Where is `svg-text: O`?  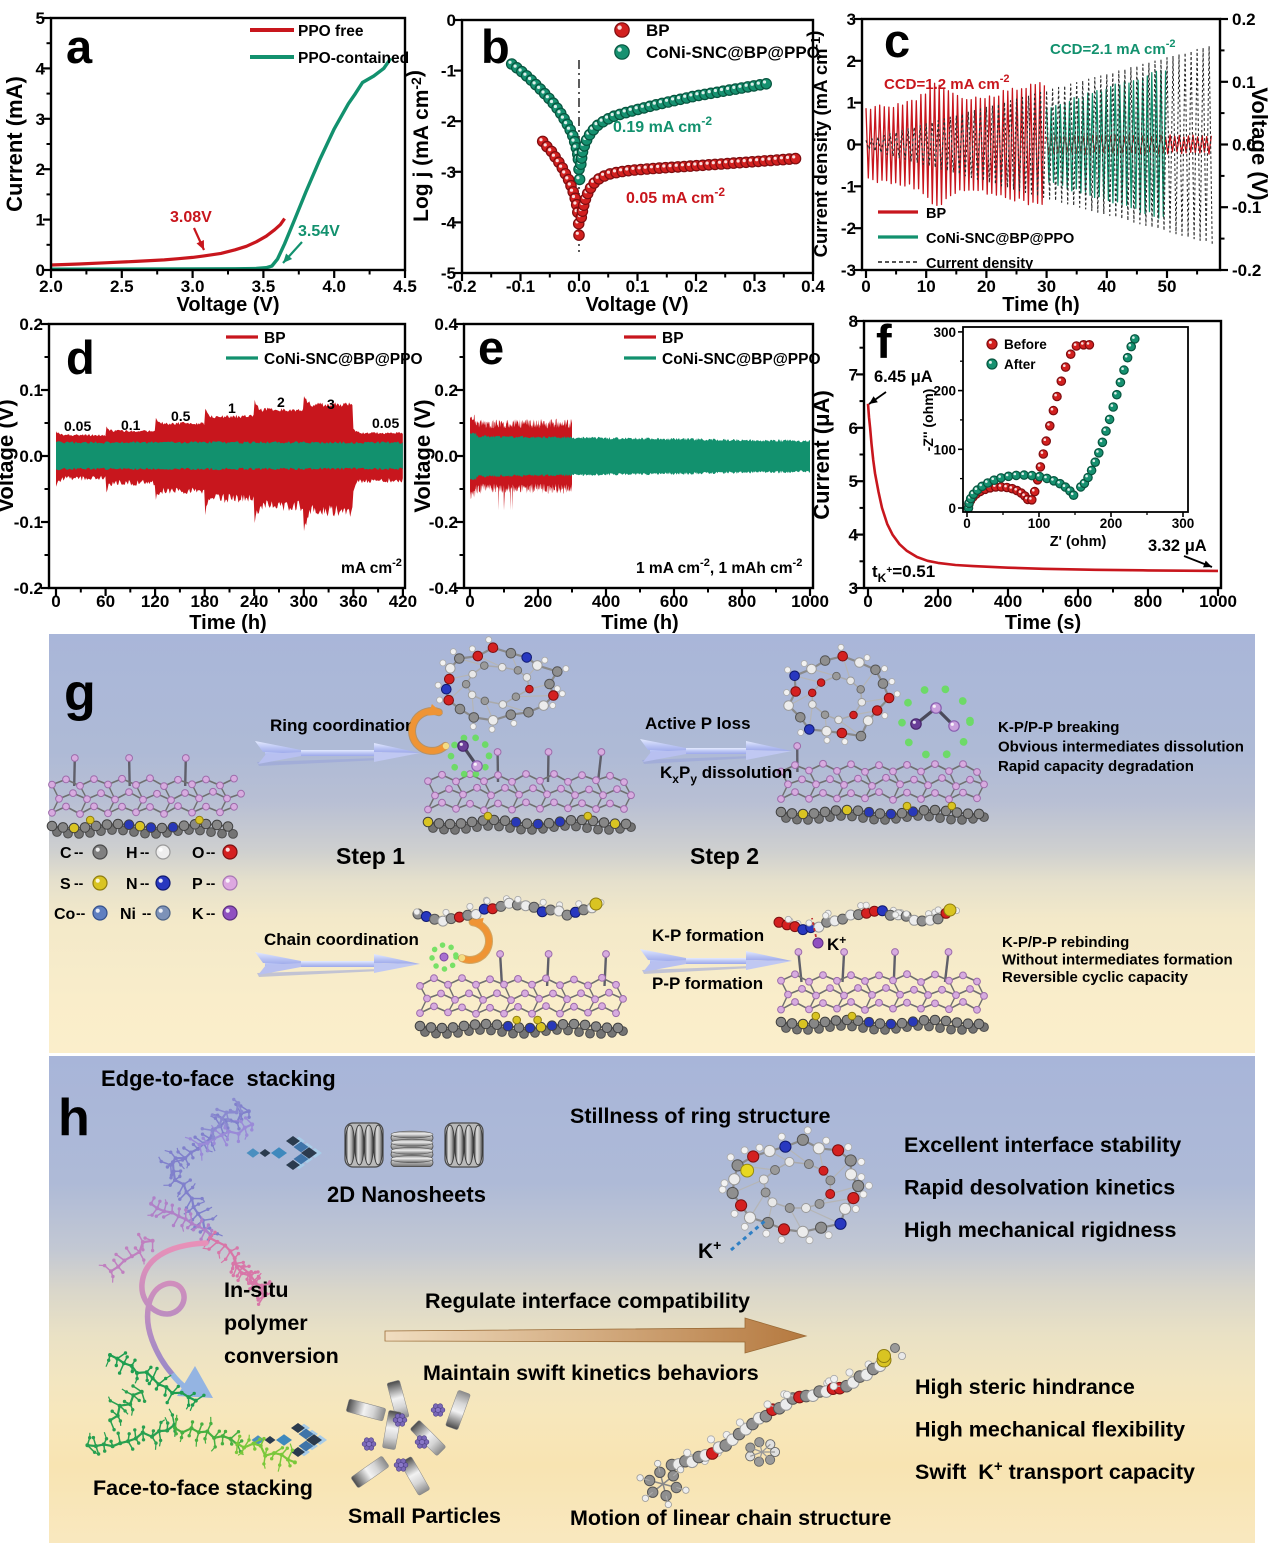 svg-text: O is located at coordinates (198, 853).